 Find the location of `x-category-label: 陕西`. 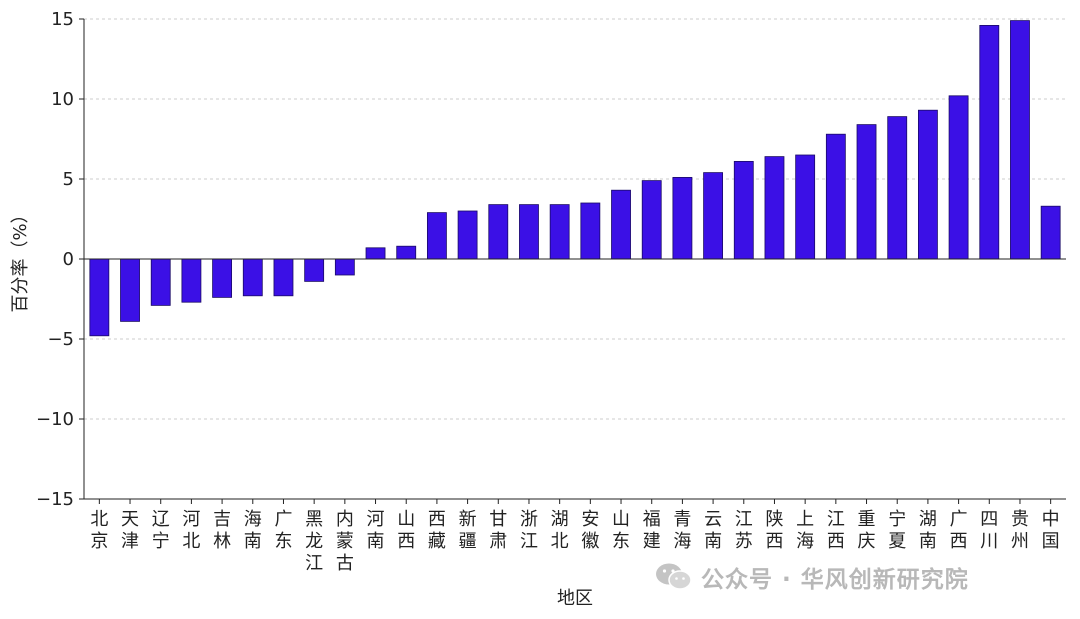

x-category-label: 陕西 is located at coordinates (774, 530).